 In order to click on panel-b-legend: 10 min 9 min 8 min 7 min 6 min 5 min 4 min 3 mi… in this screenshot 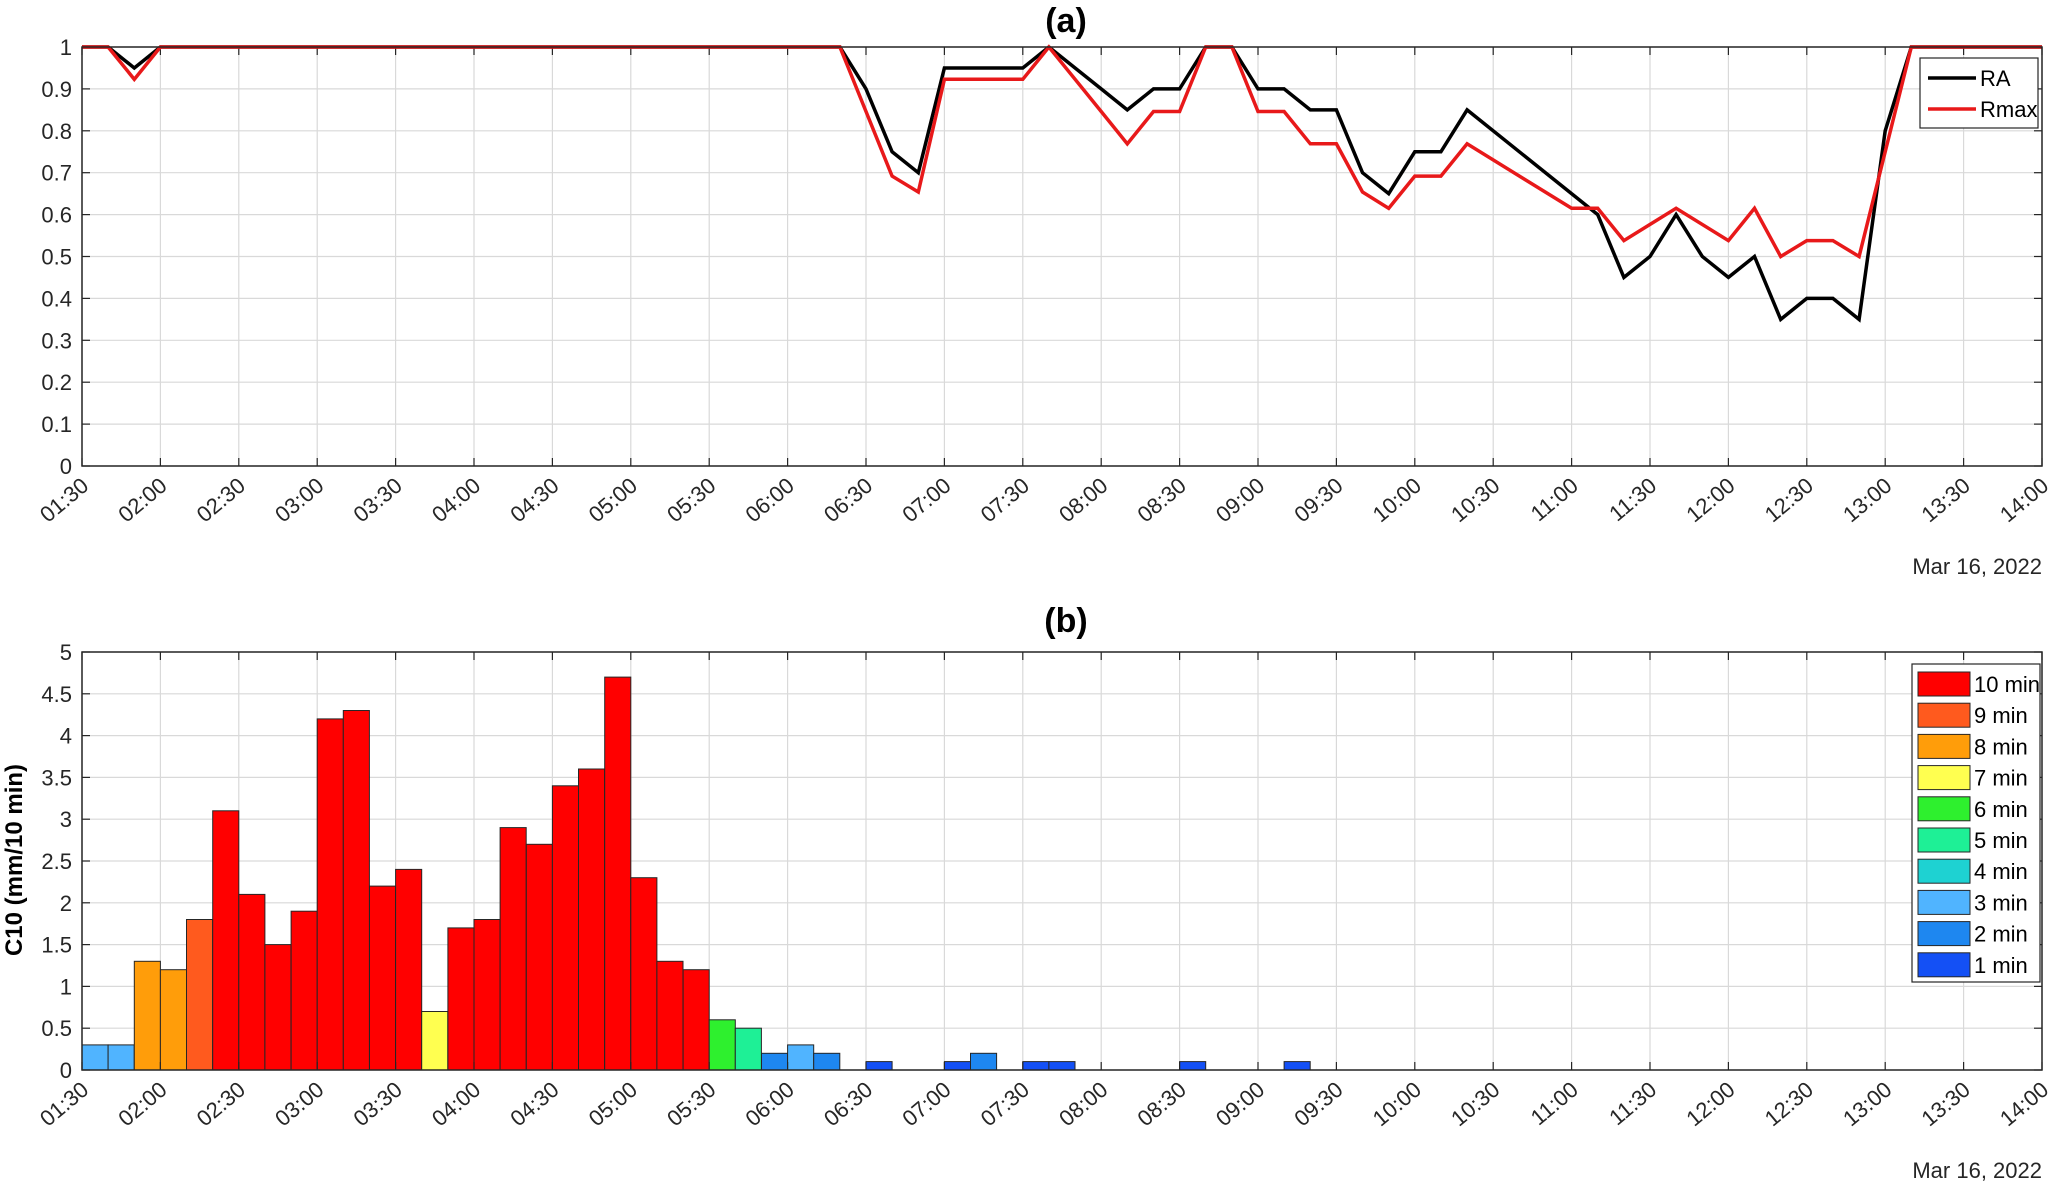, I will do `click(1976, 823)`.